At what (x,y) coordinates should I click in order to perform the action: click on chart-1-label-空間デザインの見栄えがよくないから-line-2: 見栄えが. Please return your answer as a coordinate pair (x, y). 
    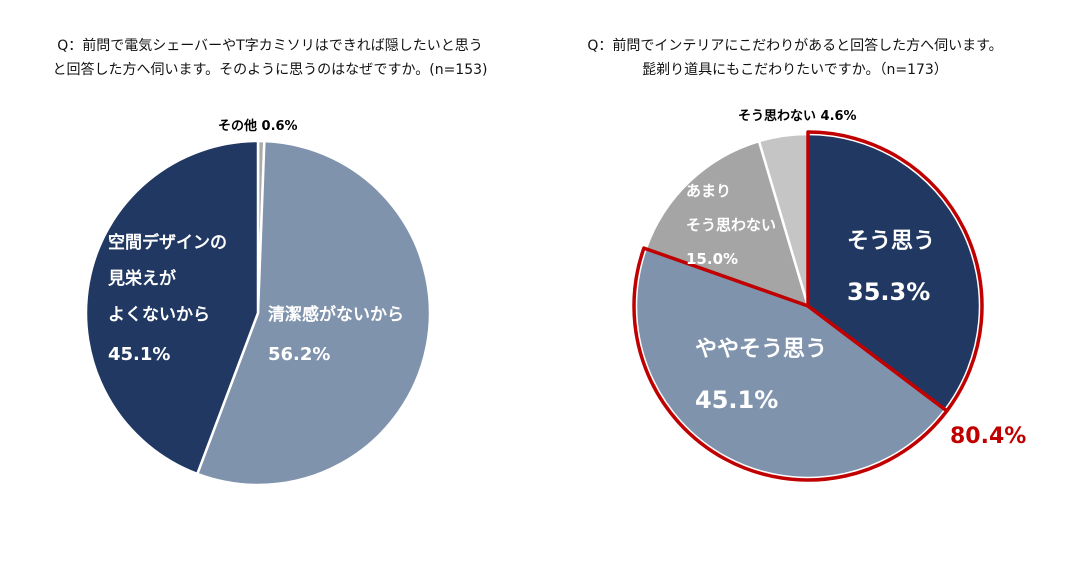
    Looking at the image, I should click on (141, 278).